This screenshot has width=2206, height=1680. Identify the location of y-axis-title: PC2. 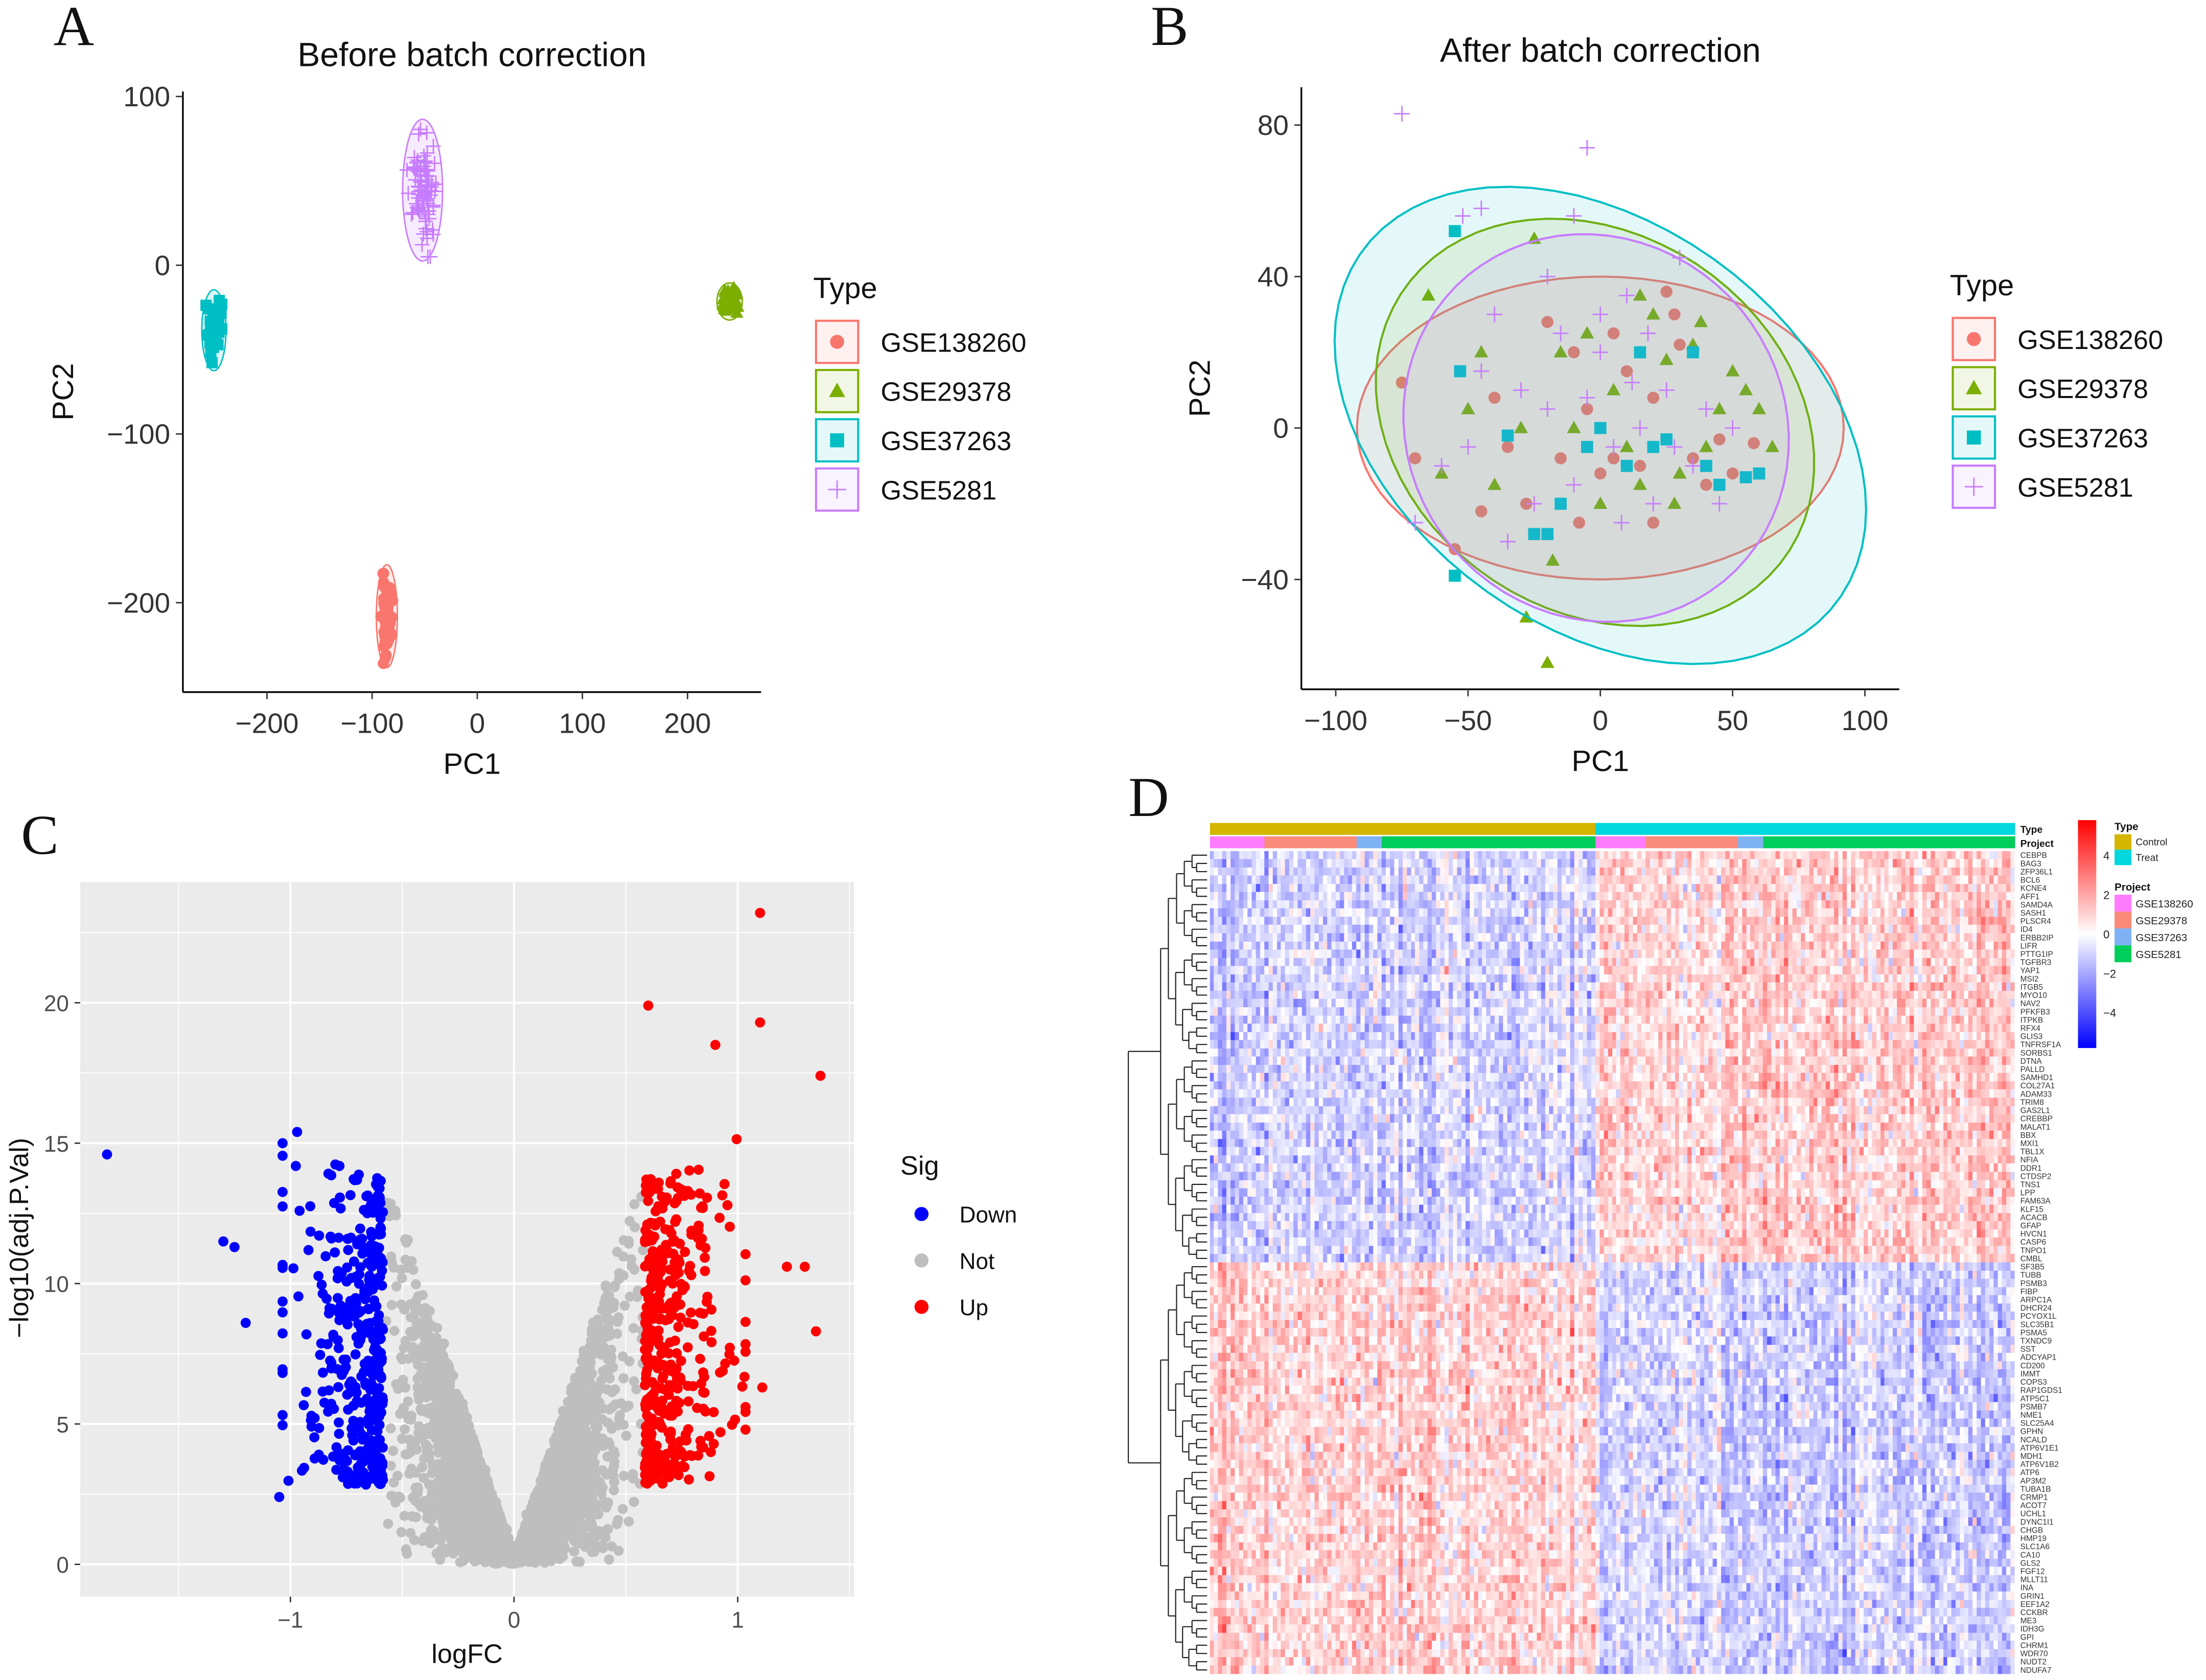
(63, 392).